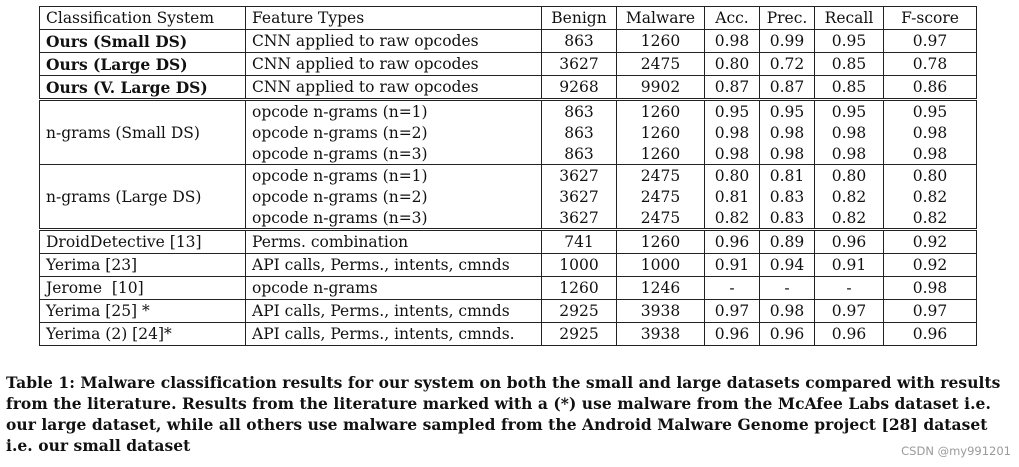 The image size is (1019, 467). Describe the element at coordinates (930, 196) in the screenshot. I see `fscore-cell: 0.82` at that location.